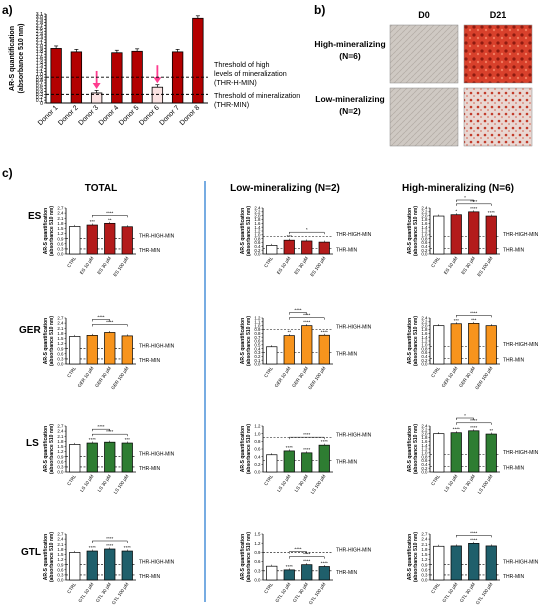 This screenshot has height=609, width=550. Describe the element at coordinates (257, 321) in the screenshot. I see `y-tick-label: 1.1` at that location.